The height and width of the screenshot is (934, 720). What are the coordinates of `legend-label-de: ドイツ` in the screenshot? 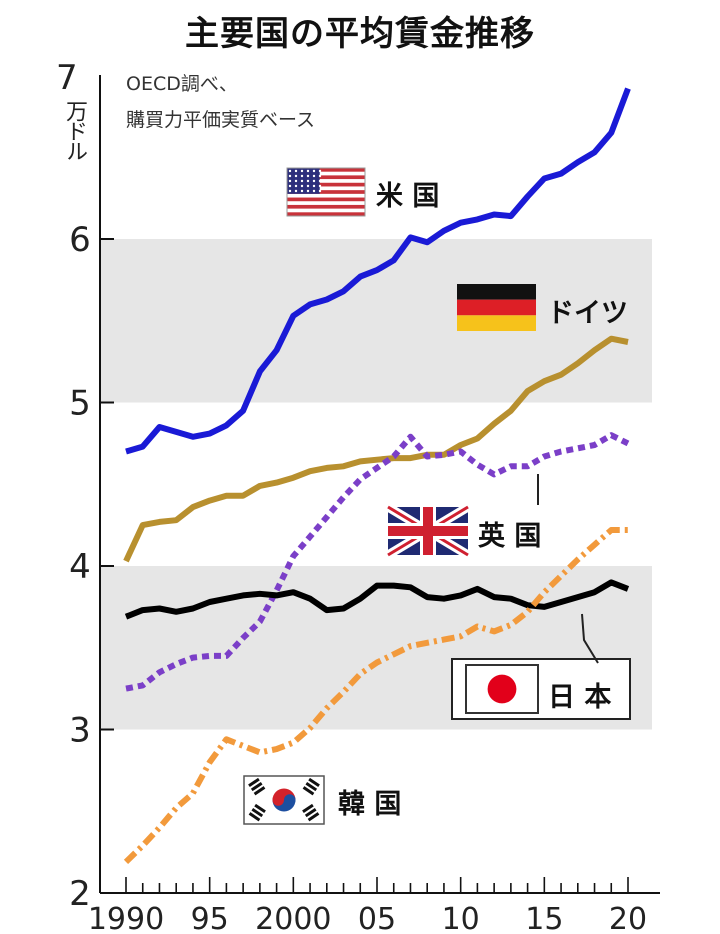 It's located at (587, 313).